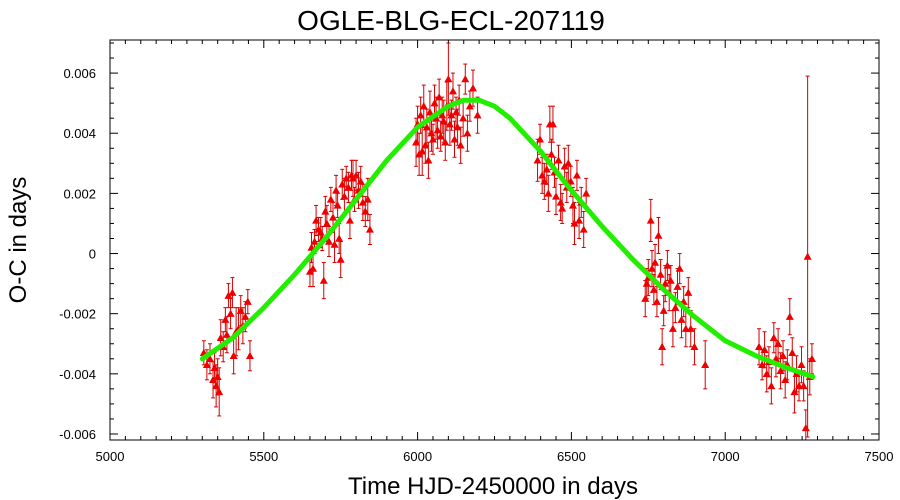  What do you see at coordinates (77, 314) in the screenshot?
I see `y-tick-label: -0.002` at bounding box center [77, 314].